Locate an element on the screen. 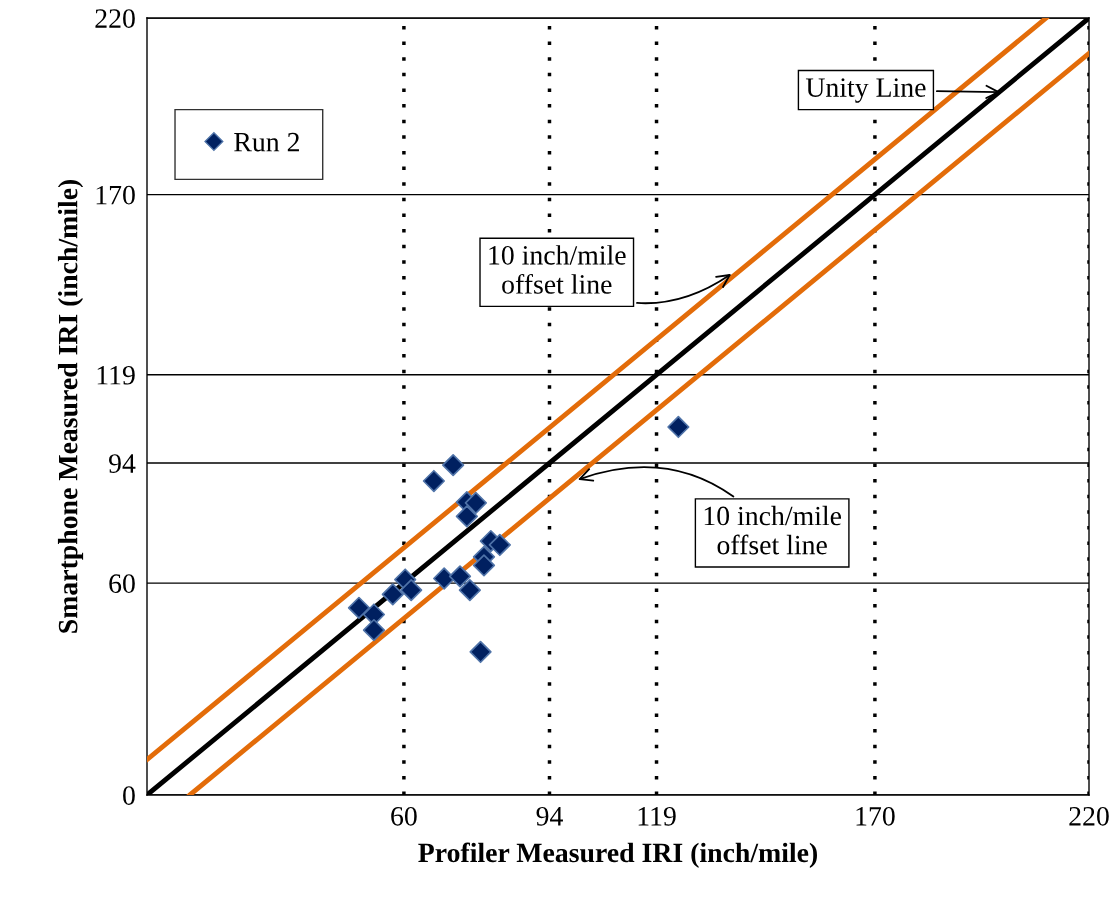 Image resolution: width=1115 pixels, height=897 pixels. y-tick-label: 94 is located at coordinates (122, 463).